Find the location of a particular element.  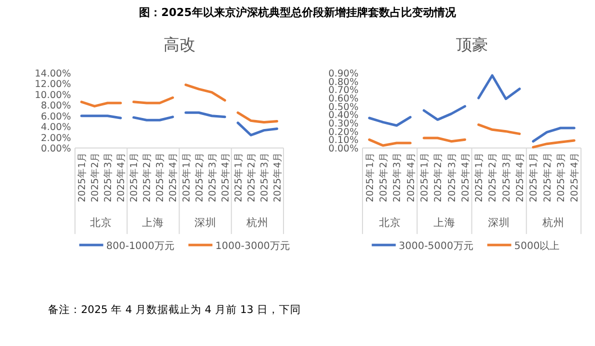

legend-label: 800-1000万元 is located at coordinates (140, 246).